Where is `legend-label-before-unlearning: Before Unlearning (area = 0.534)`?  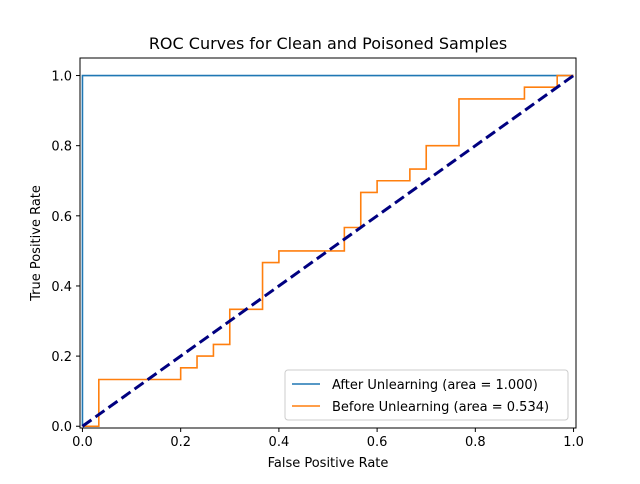 legend-label-before-unlearning: Before Unlearning (area = 0.534) is located at coordinates (440, 407).